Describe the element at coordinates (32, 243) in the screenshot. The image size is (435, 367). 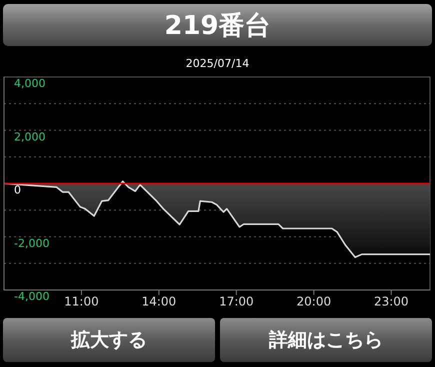
I see `y-tick-label: -2,000` at that location.